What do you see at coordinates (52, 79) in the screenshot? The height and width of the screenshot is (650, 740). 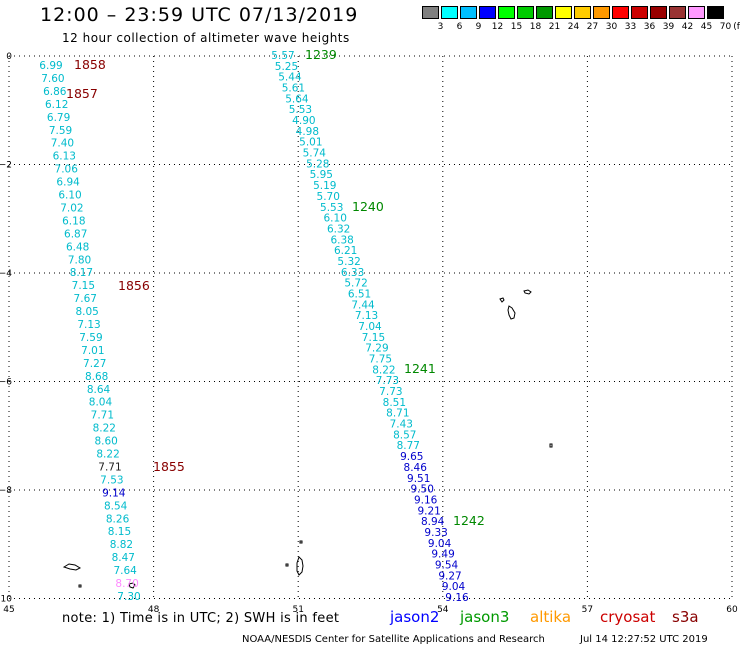 I see `wave-height-label: 7.60` at bounding box center [52, 79].